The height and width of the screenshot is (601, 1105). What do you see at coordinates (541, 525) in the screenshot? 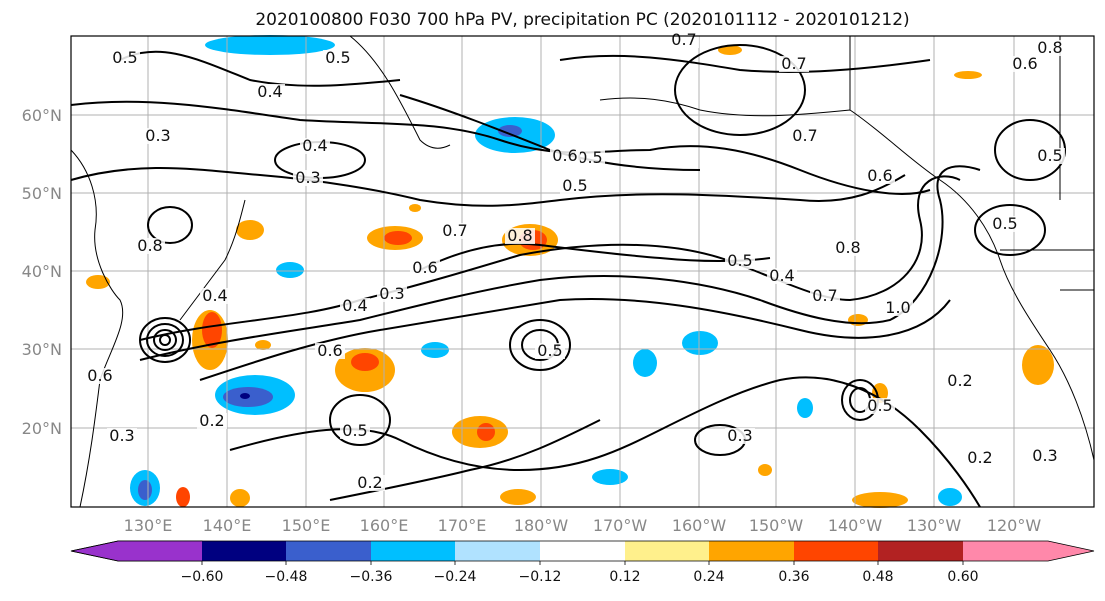
I see `lon-label: 180°W` at bounding box center [541, 525].